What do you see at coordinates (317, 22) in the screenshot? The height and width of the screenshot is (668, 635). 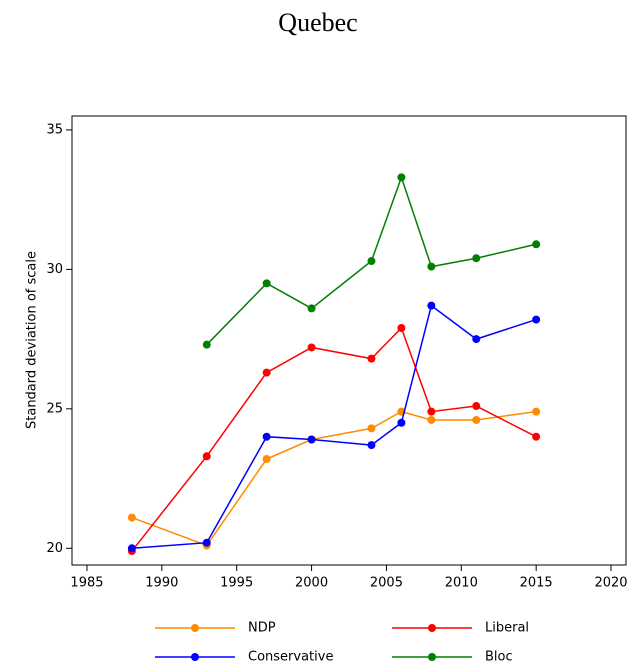 I see `chart-title: Quebec` at bounding box center [317, 22].